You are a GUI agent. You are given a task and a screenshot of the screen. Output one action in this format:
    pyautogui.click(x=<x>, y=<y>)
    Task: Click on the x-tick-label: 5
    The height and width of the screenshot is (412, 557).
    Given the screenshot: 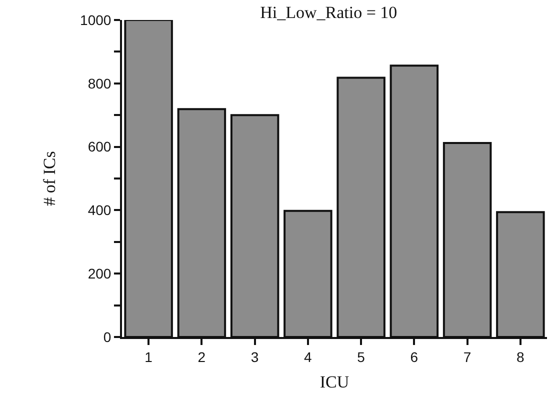 What is the action you would take?
    pyautogui.click(x=361, y=356)
    